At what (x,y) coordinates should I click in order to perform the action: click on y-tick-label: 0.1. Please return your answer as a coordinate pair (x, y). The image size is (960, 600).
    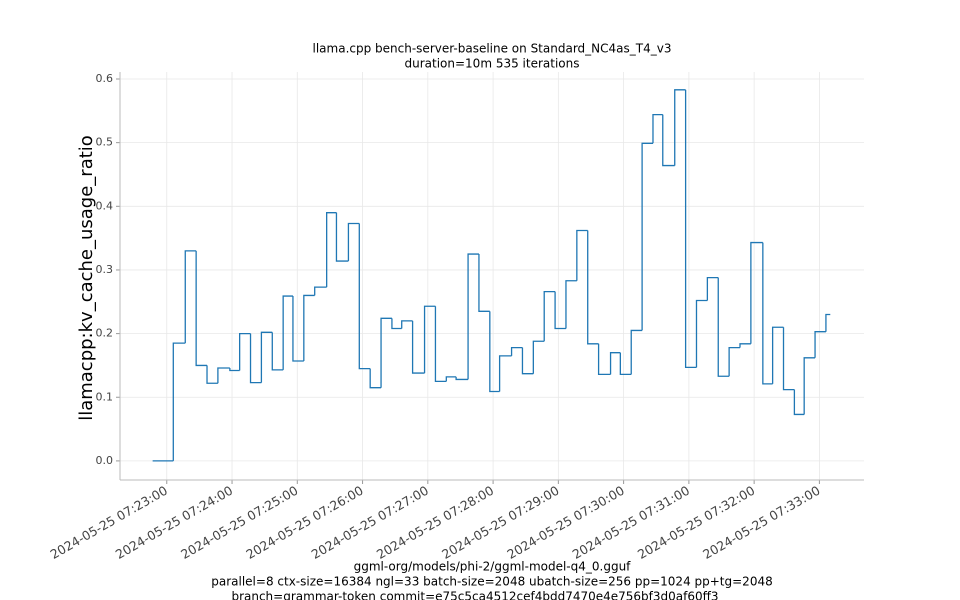
    Looking at the image, I should click on (105, 396).